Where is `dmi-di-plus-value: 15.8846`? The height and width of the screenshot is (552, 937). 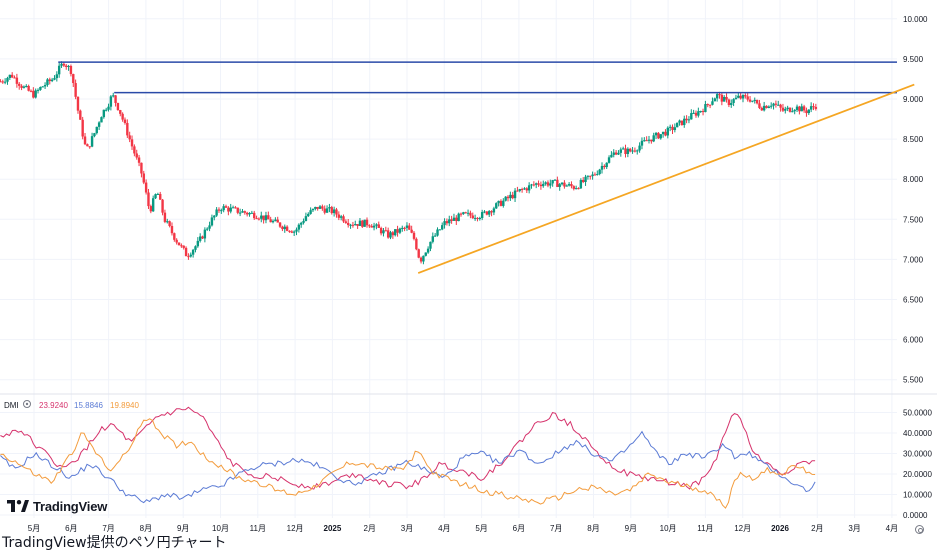
dmi-di-plus-value: 15.8846 is located at coordinates (88, 405).